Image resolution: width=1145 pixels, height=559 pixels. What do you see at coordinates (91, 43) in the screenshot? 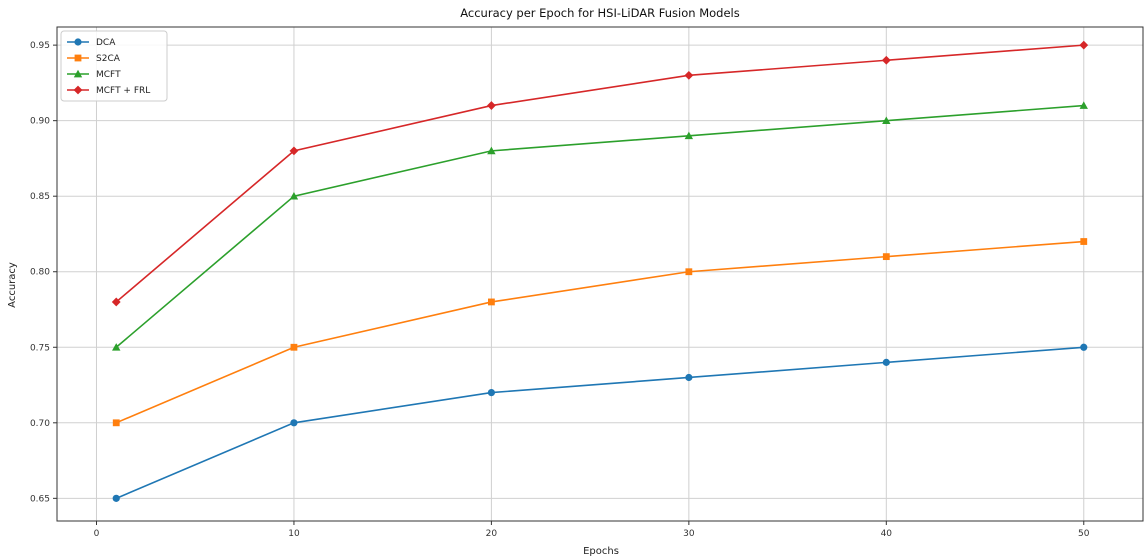
I see `legend-item-dca: DCA` at bounding box center [91, 43].